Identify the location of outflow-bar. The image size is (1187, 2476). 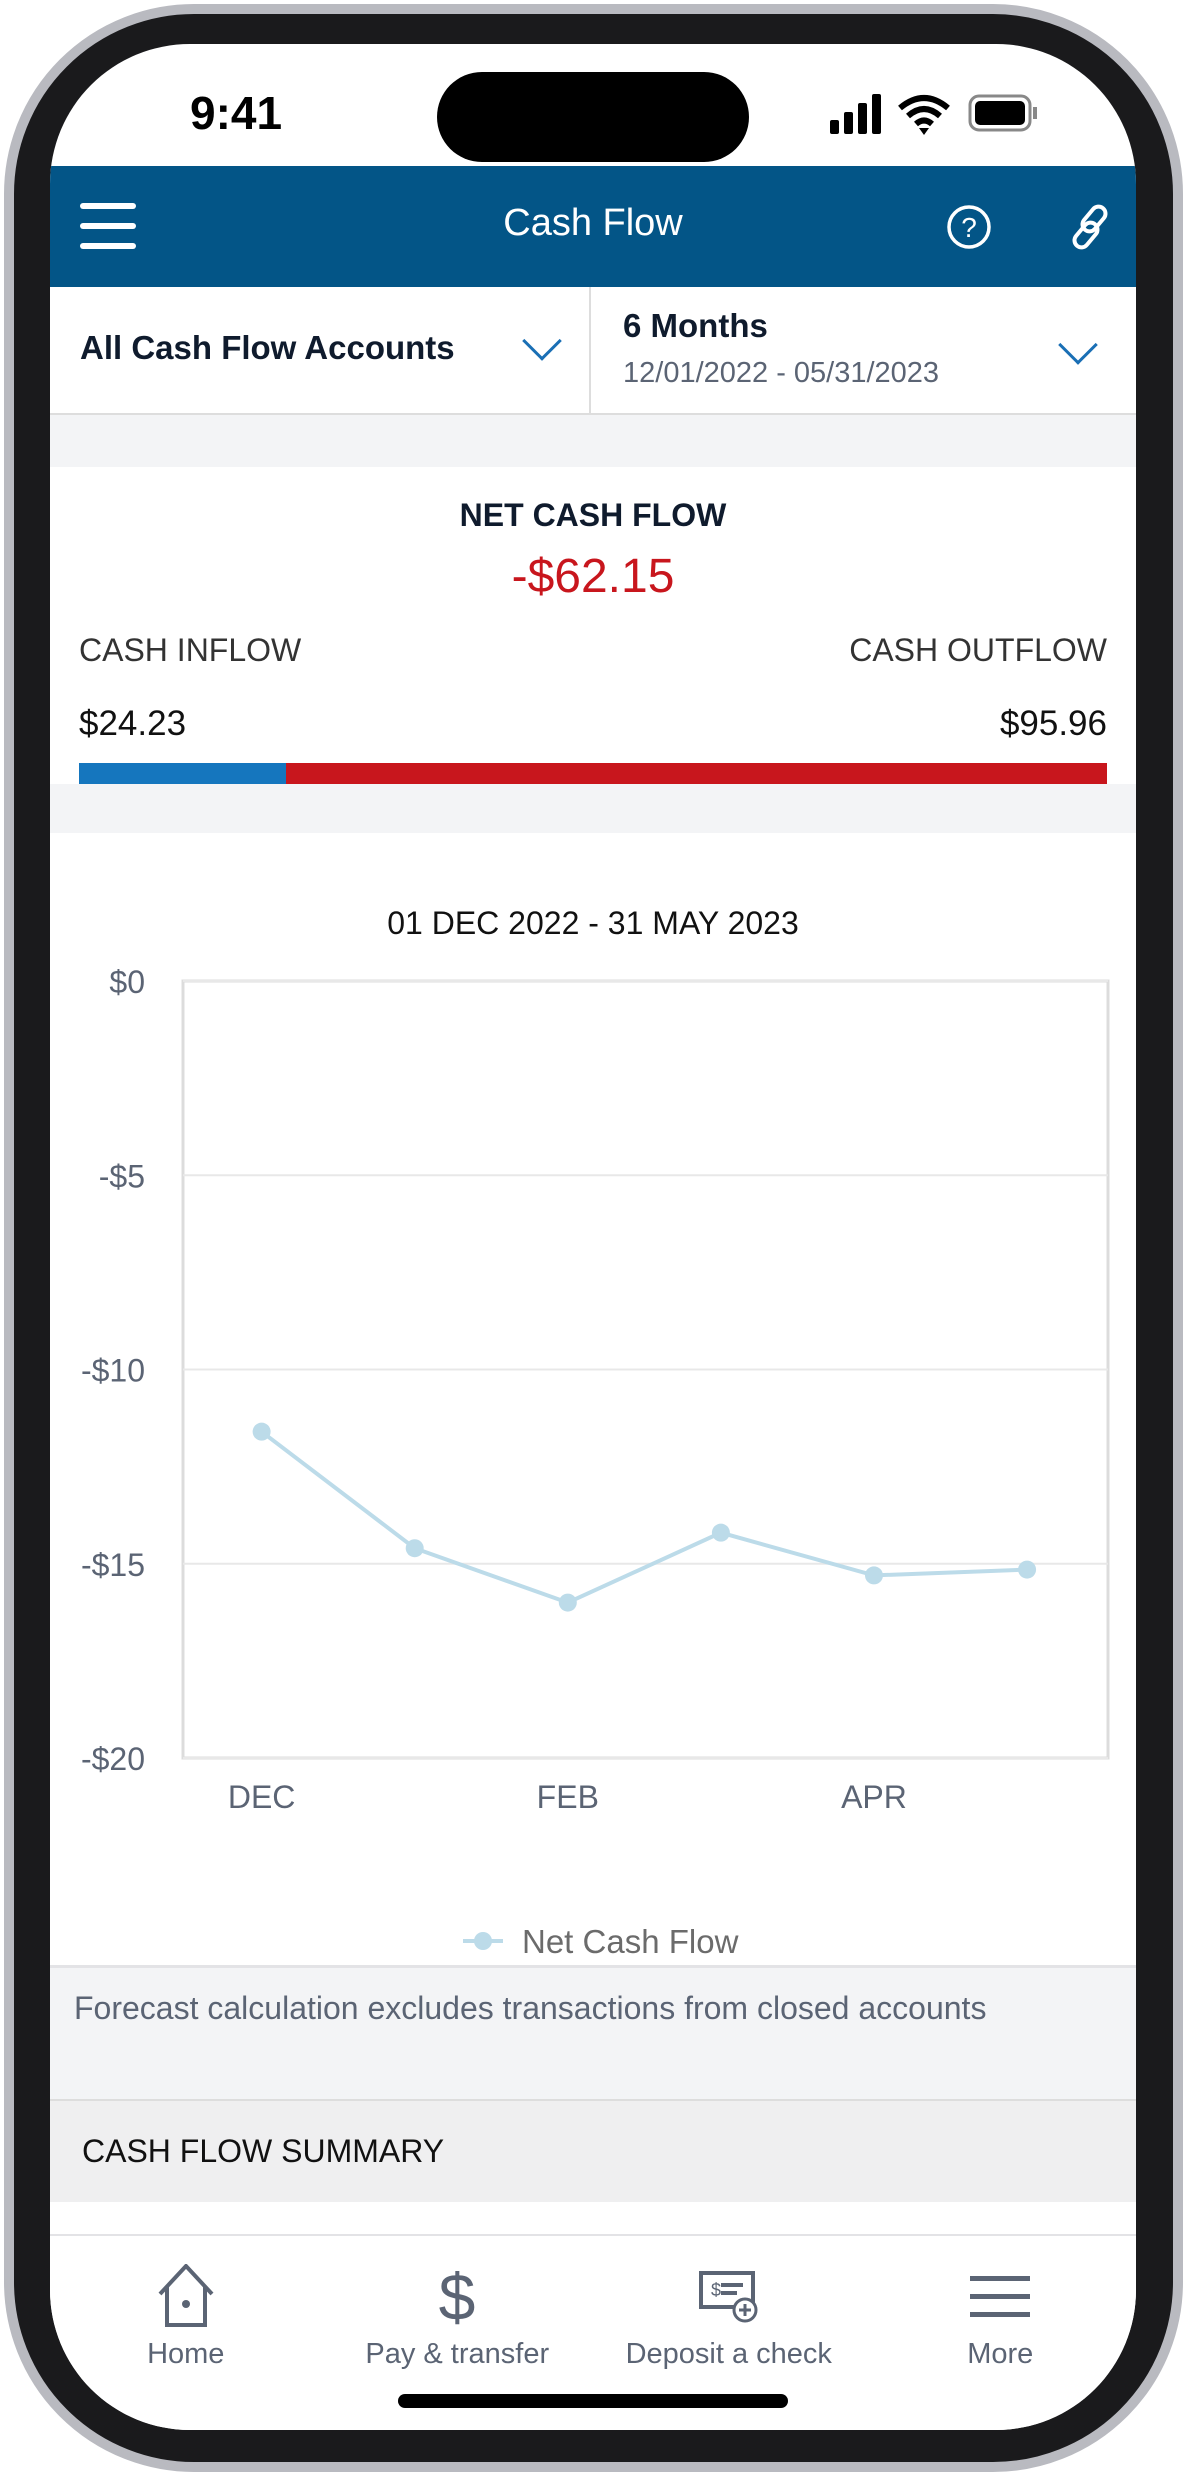
(696, 773).